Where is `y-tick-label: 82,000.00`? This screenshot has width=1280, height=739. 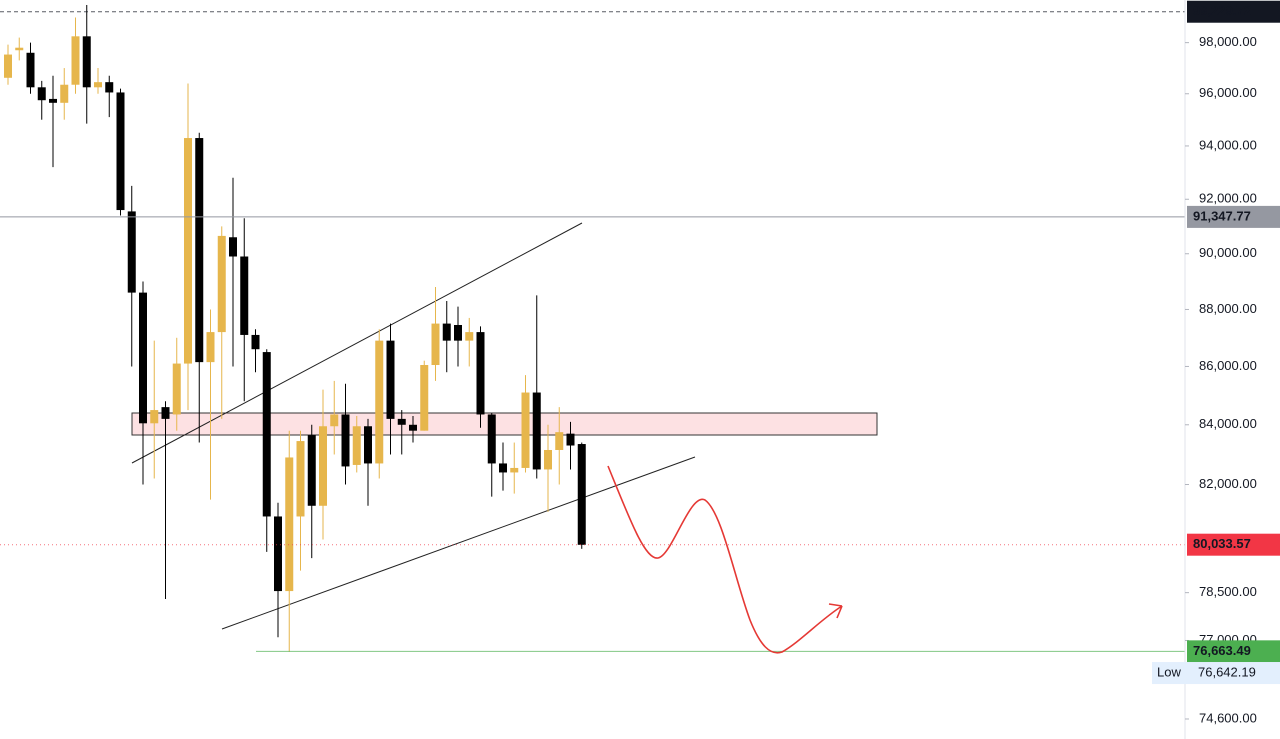
y-tick-label: 82,000.00 is located at coordinates (1228, 483).